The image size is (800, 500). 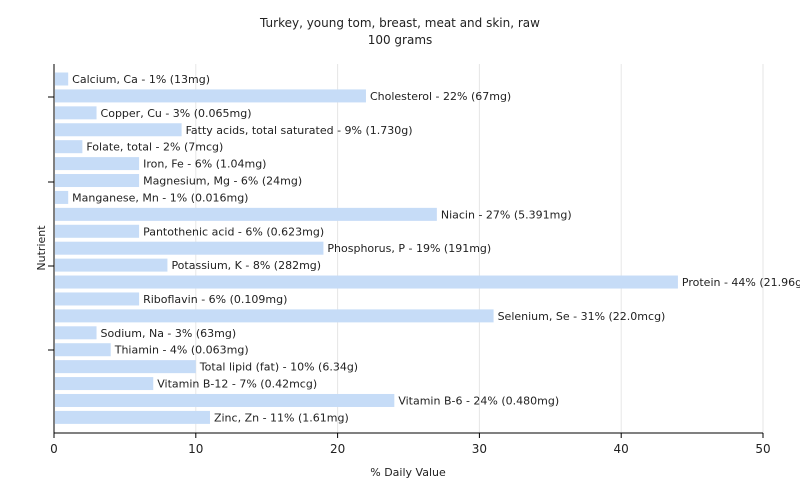 I want to click on bar-label-11: Potassium, K - 8% (282mg), so click(x=246, y=265).